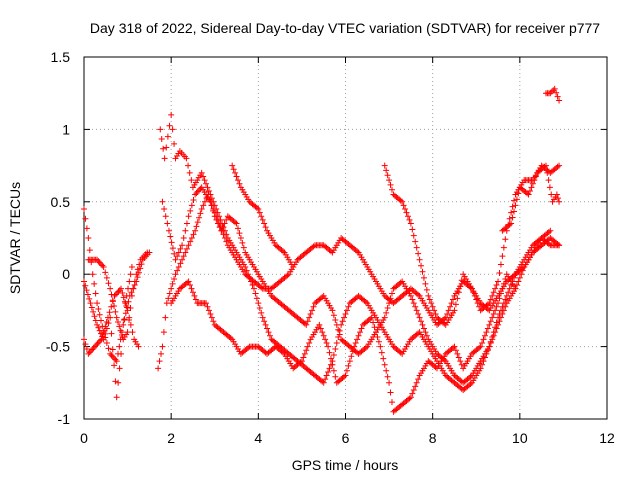 Image resolution: width=640 pixels, height=480 pixels. I want to click on x-tick-label: 10, so click(520, 438).